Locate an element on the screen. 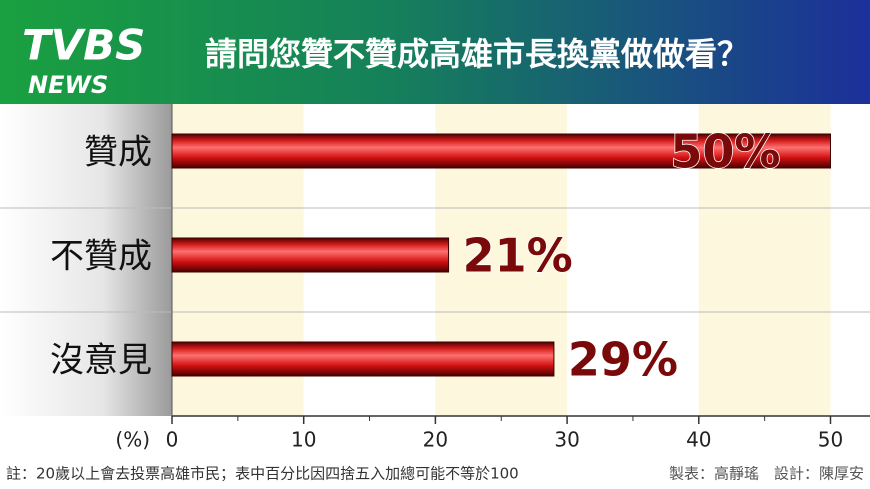 Image resolution: width=870 pixels, height=489 pixels. note: 註：20歲以上會去投票高雄市民；表中百分比因四捨五入加總可能不等於100 is located at coordinates (262, 474).